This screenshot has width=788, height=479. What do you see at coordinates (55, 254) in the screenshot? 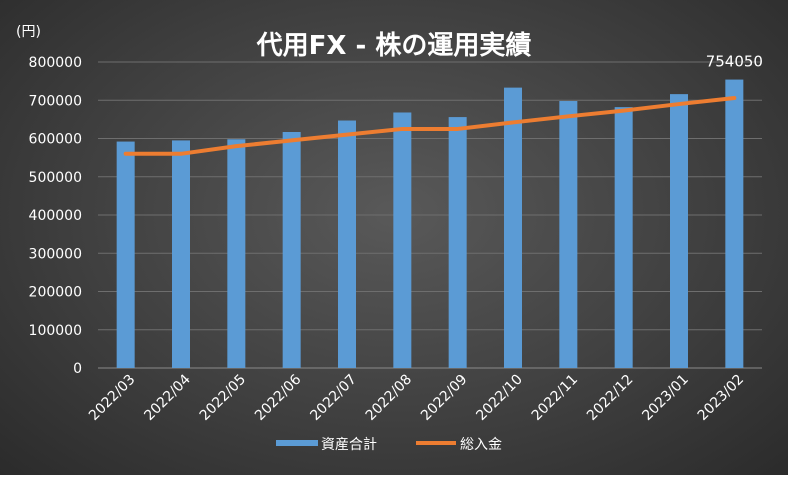
I see `y-tick-label: 300000` at bounding box center [55, 254].